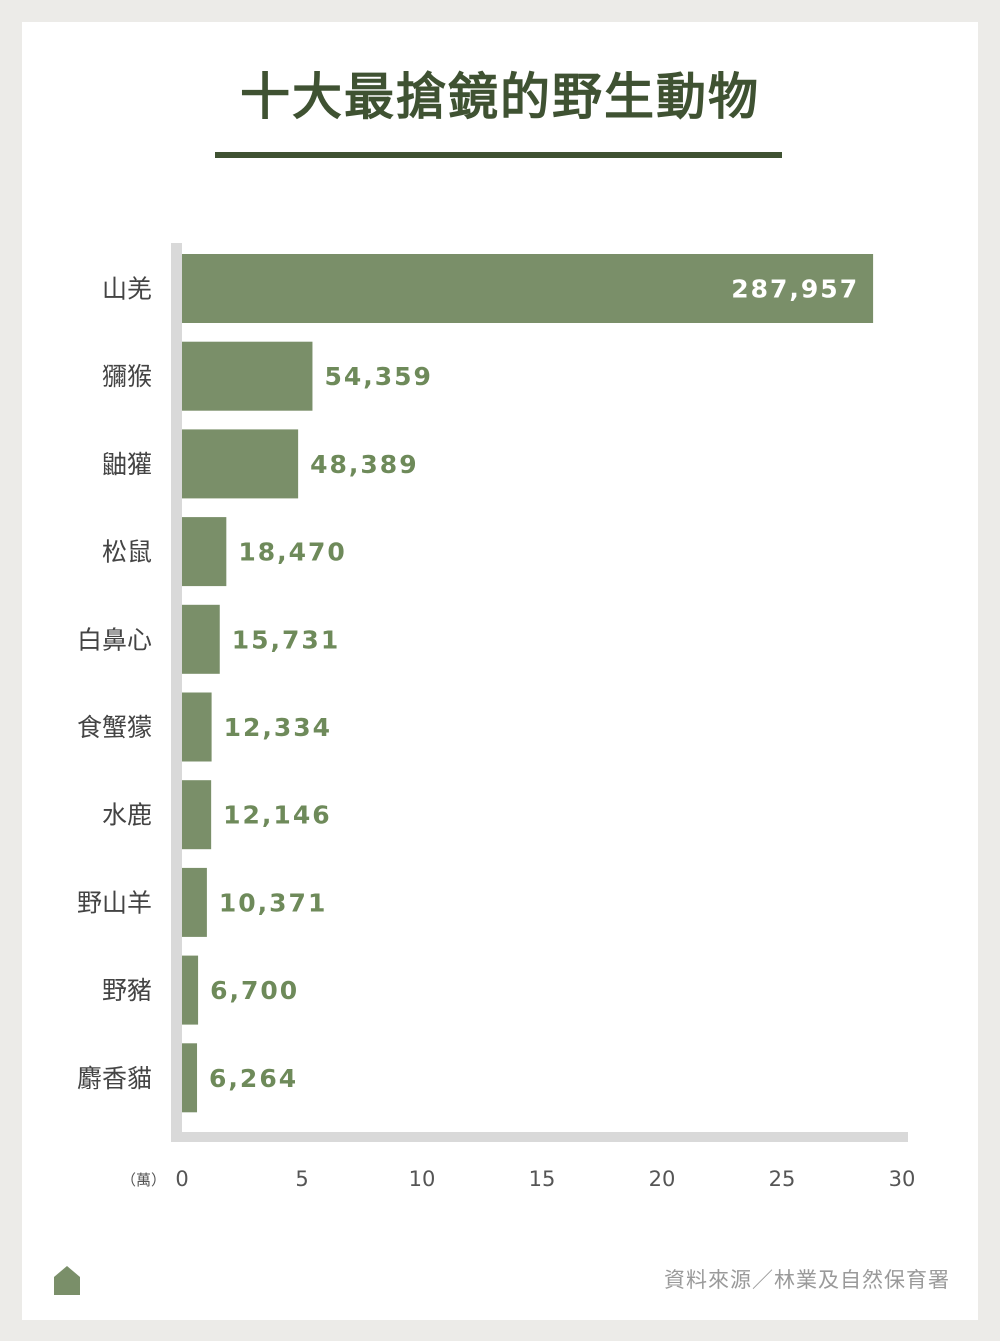  Describe the element at coordinates (253, 1078) in the screenshot. I see `value-label: 6,264` at that location.